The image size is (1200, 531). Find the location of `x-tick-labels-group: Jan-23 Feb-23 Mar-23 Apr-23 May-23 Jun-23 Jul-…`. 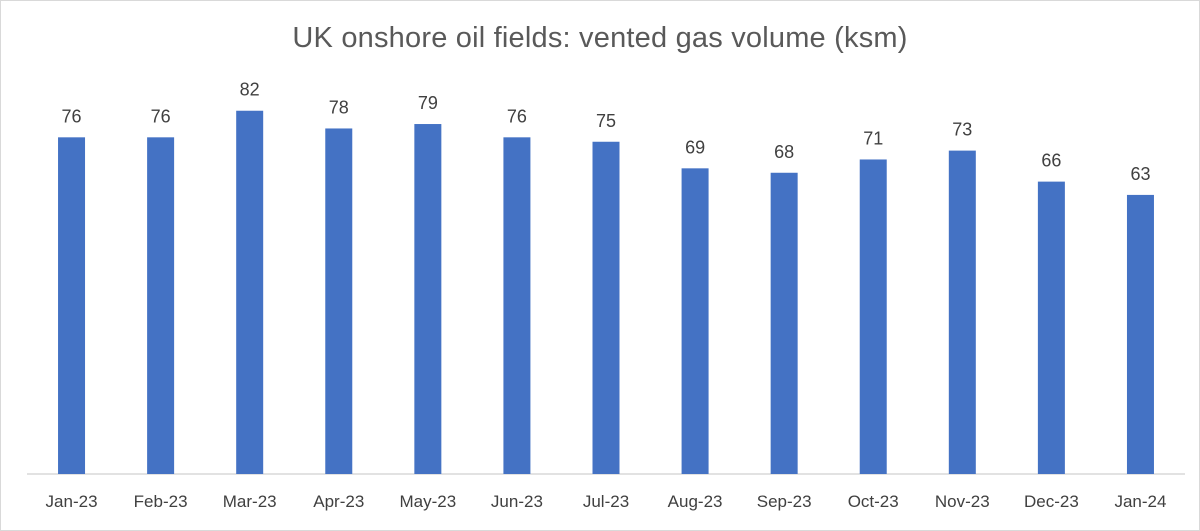

x-tick-labels-group: Jan-23 Feb-23 Mar-23 Apr-23 May-23 Jun-23 Jul-… is located at coordinates (606, 501).